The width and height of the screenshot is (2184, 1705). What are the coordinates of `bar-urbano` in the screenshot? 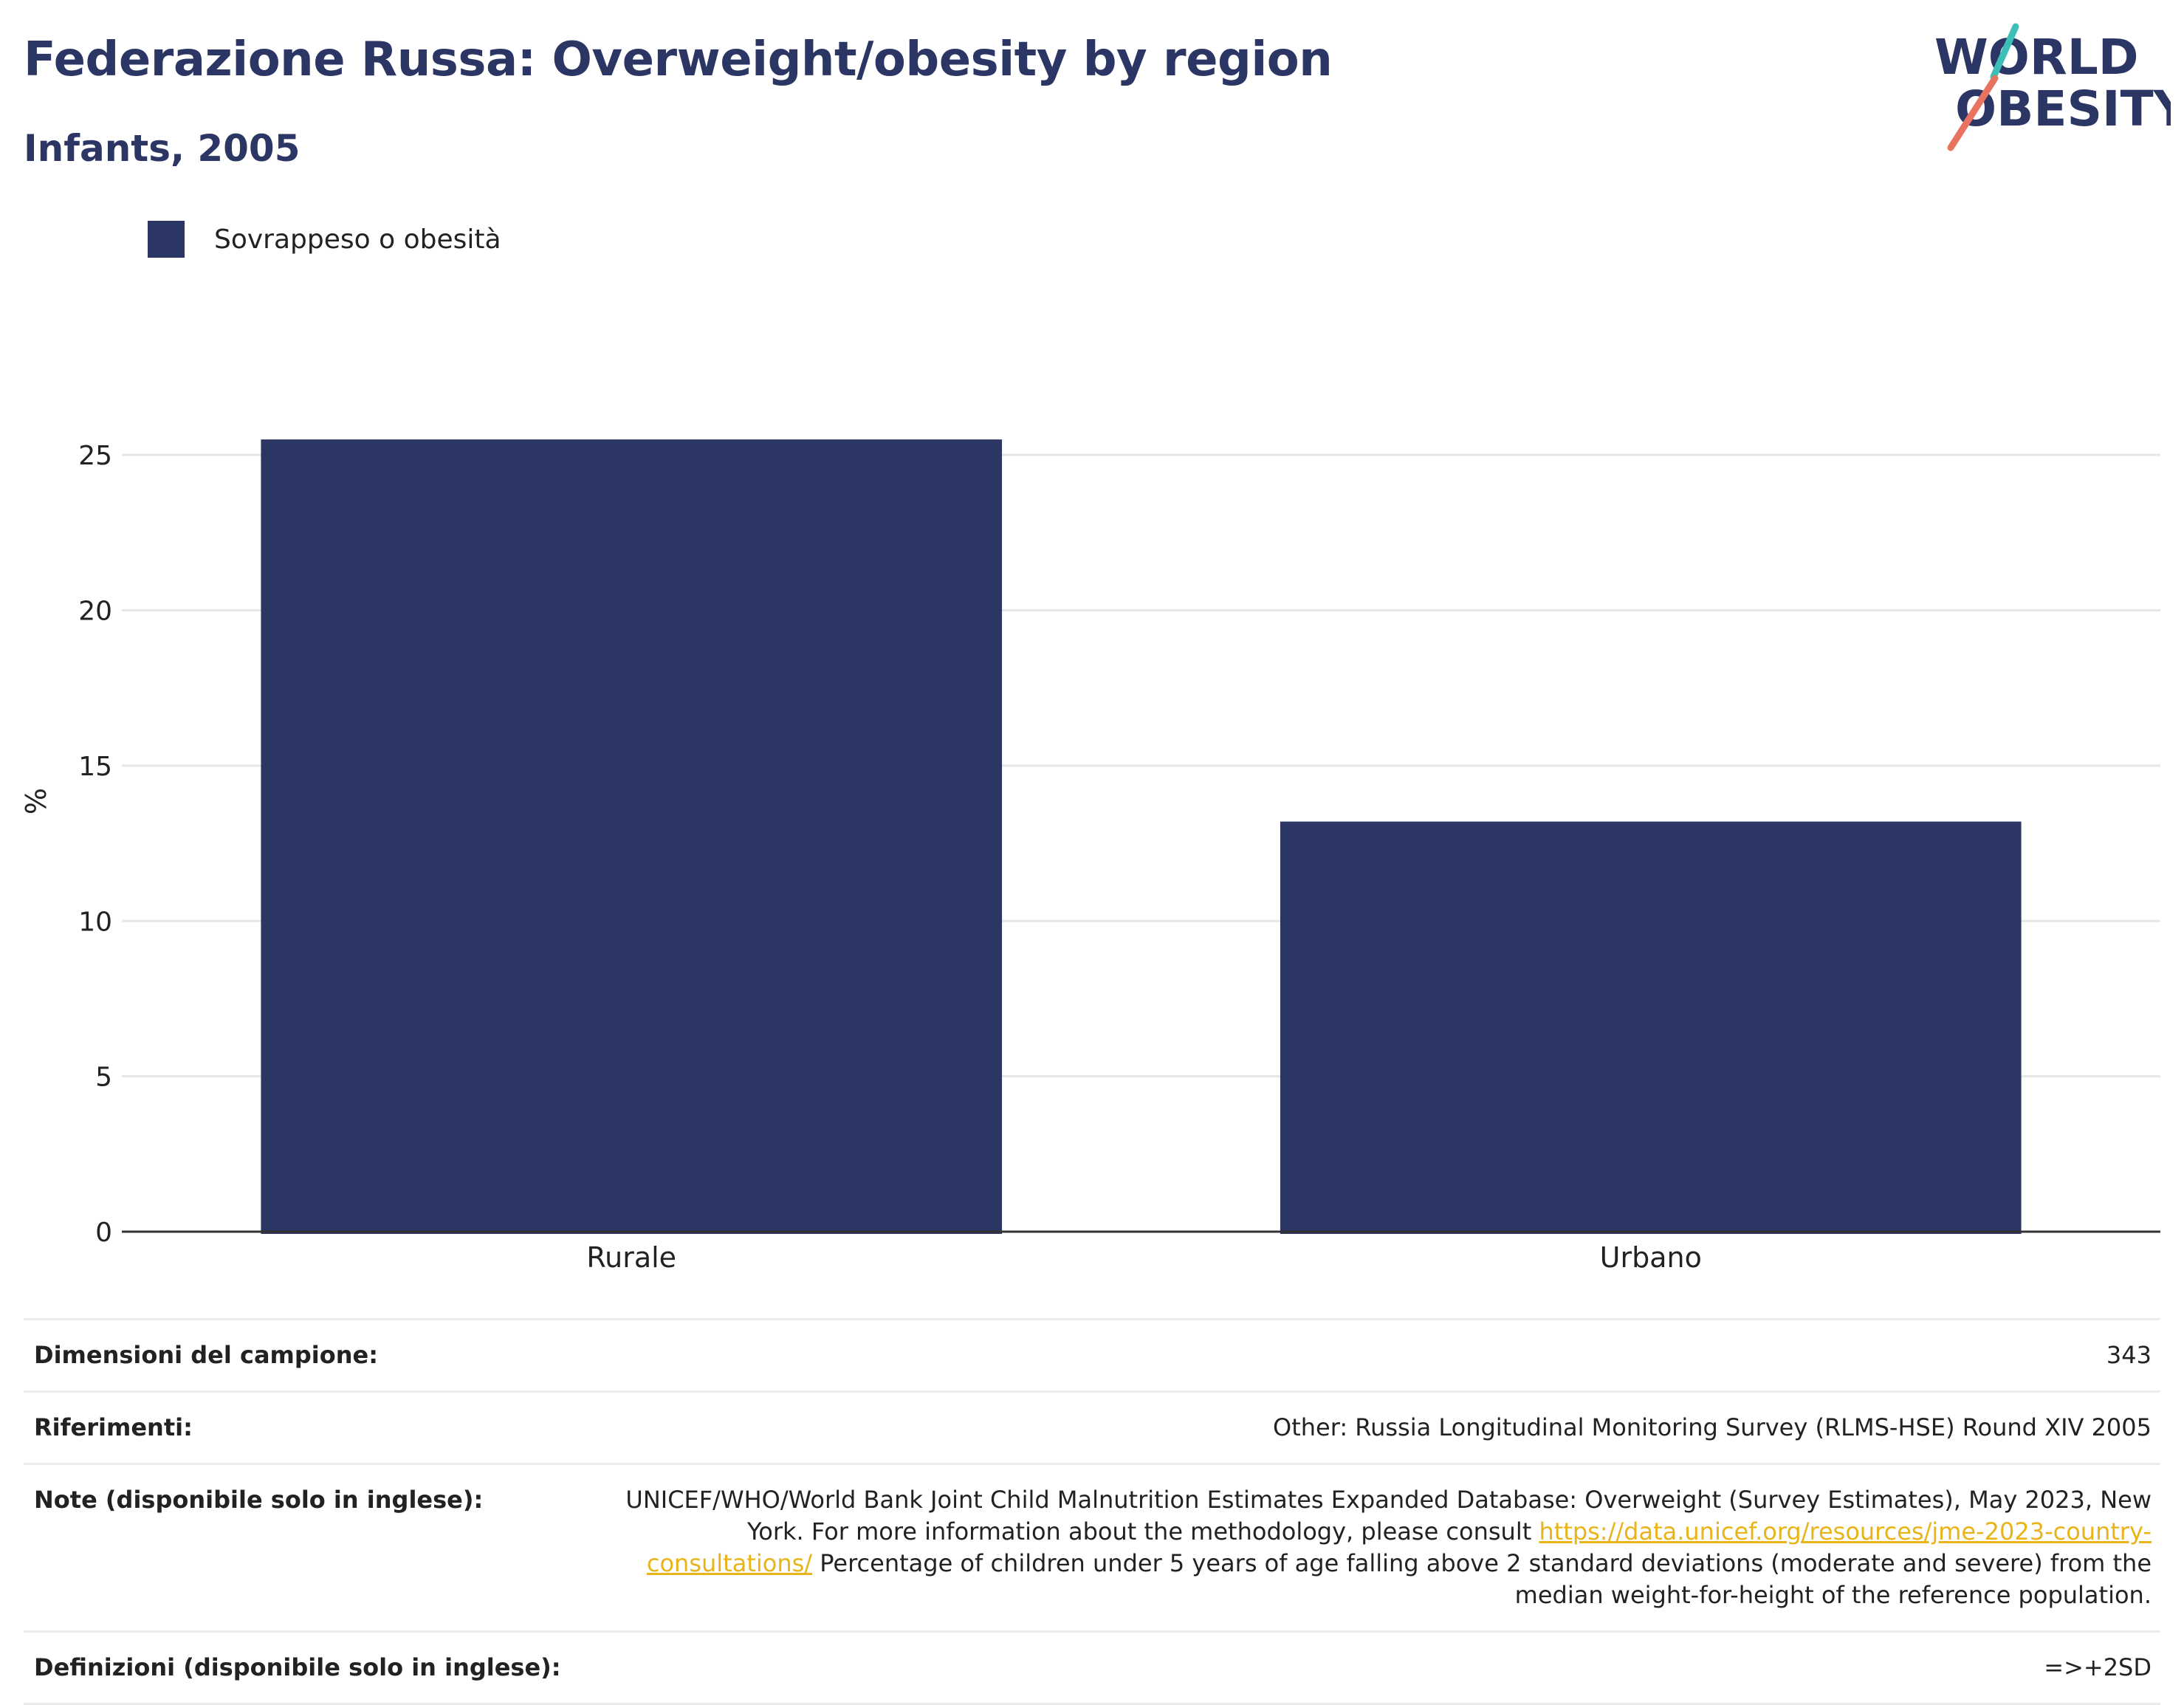 It's located at (1651, 1027).